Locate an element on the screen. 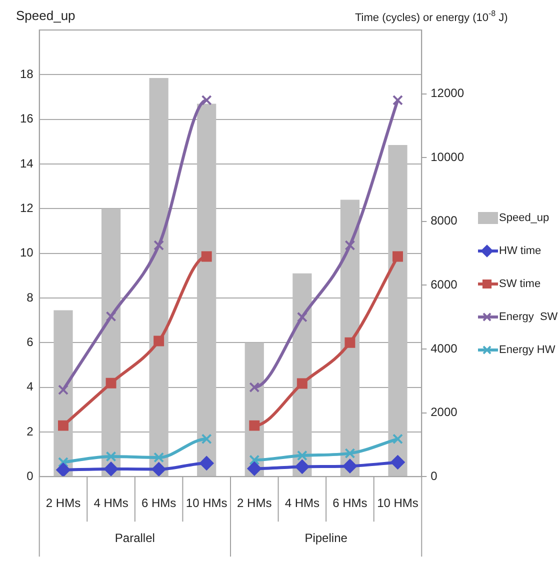  y-tick-label: 10 is located at coordinates (27, 253).